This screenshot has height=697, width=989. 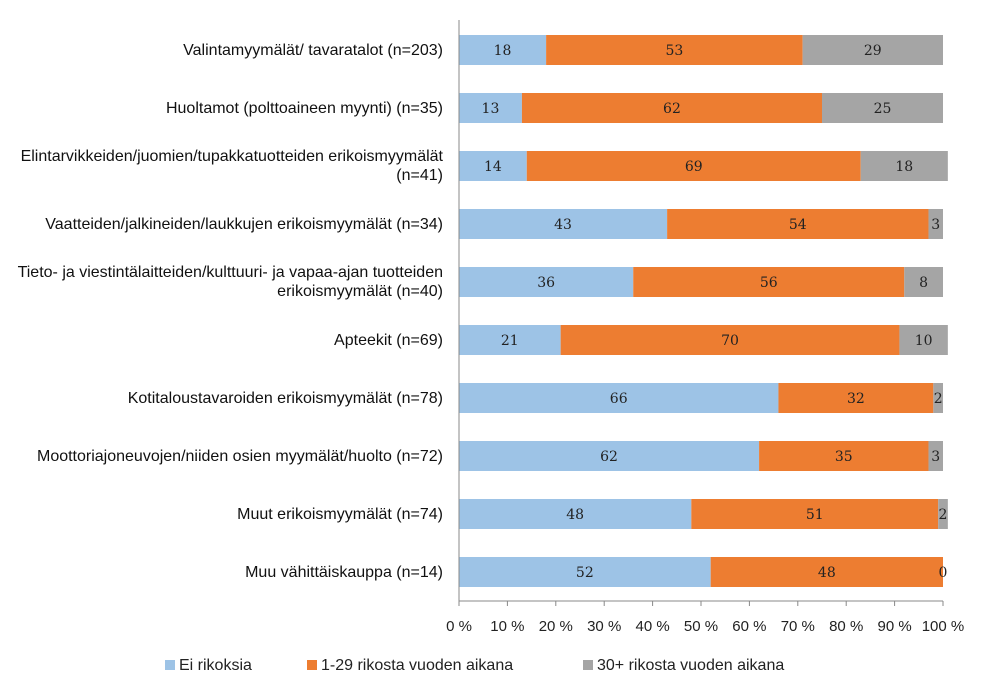 I want to click on data-label: 53, so click(x=674, y=51).